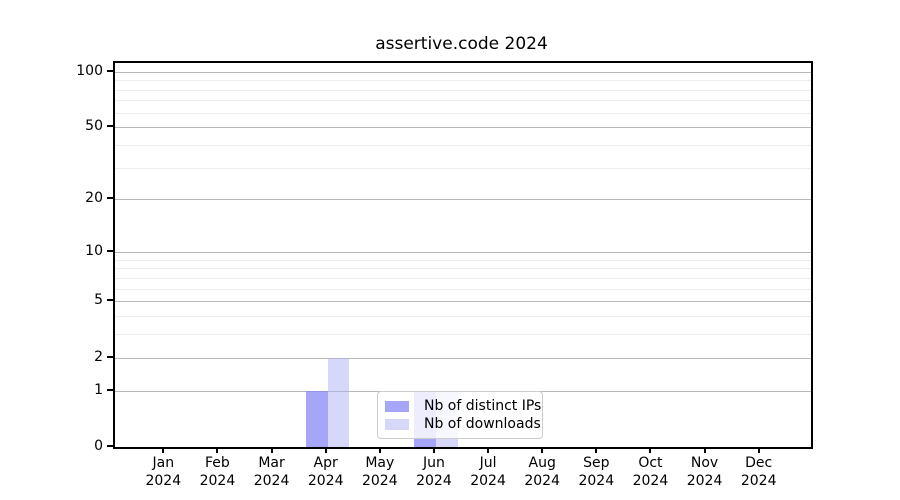 This screenshot has width=900, height=500. Describe the element at coordinates (488, 463) in the screenshot. I see `x-tick-month: Jul` at that location.